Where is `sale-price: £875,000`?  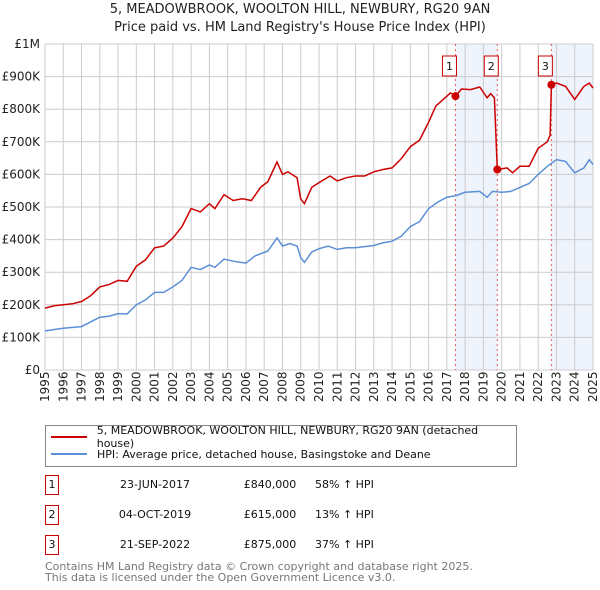 sale-price: £875,000 is located at coordinates (270, 544).